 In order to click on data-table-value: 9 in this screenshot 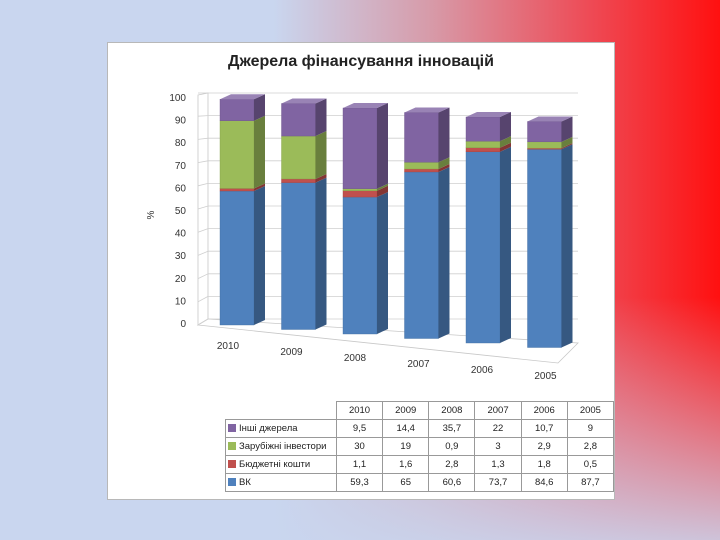, I will do `click(590, 428)`.